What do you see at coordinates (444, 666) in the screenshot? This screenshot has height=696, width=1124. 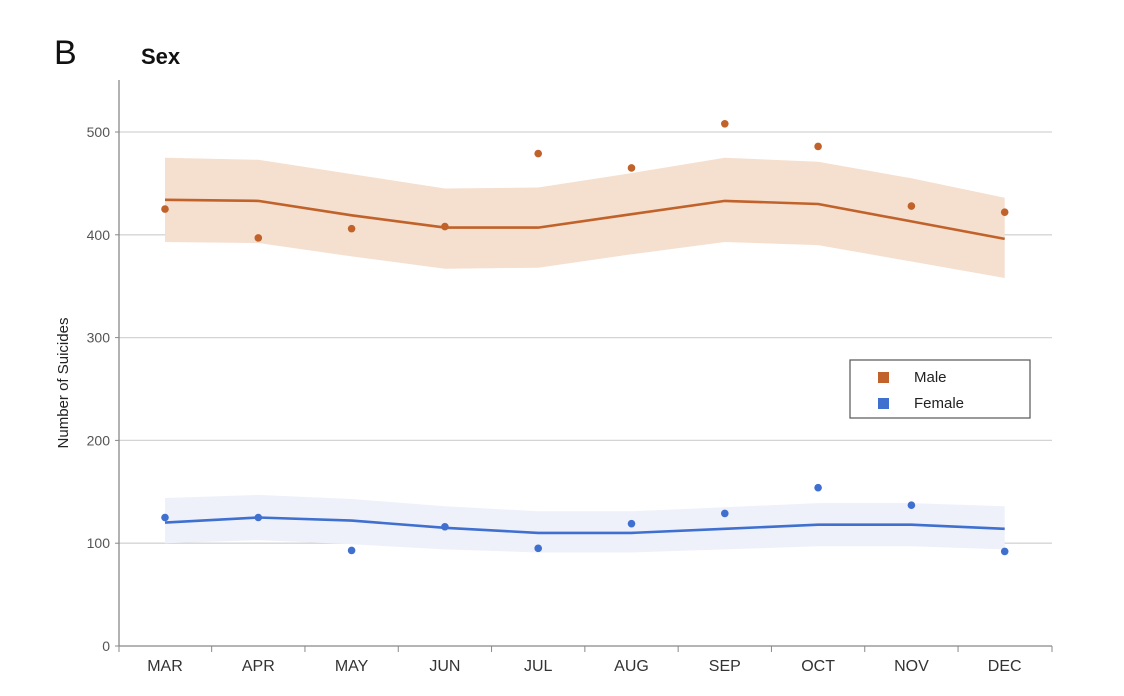 I see `x-tick-label-jun: JUN` at bounding box center [444, 666].